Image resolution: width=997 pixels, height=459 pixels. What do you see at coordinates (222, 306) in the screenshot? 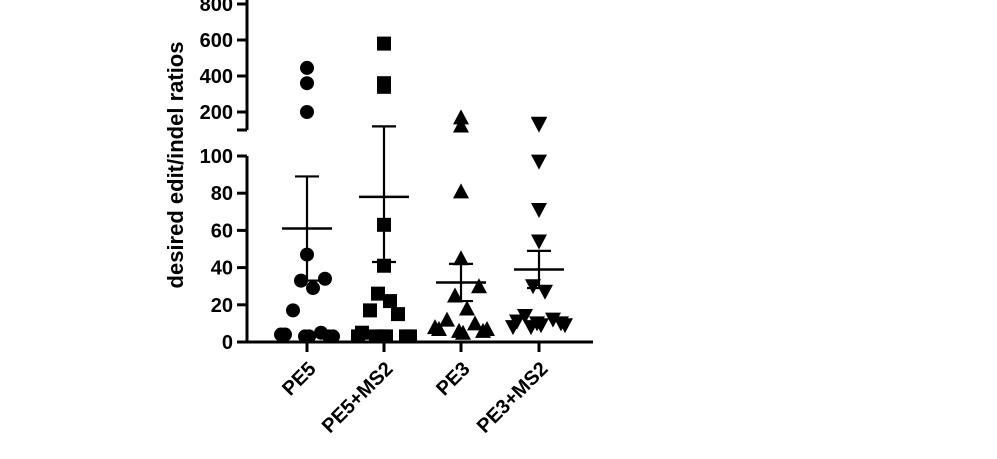
I see `y-tick-label: 20` at bounding box center [222, 306].